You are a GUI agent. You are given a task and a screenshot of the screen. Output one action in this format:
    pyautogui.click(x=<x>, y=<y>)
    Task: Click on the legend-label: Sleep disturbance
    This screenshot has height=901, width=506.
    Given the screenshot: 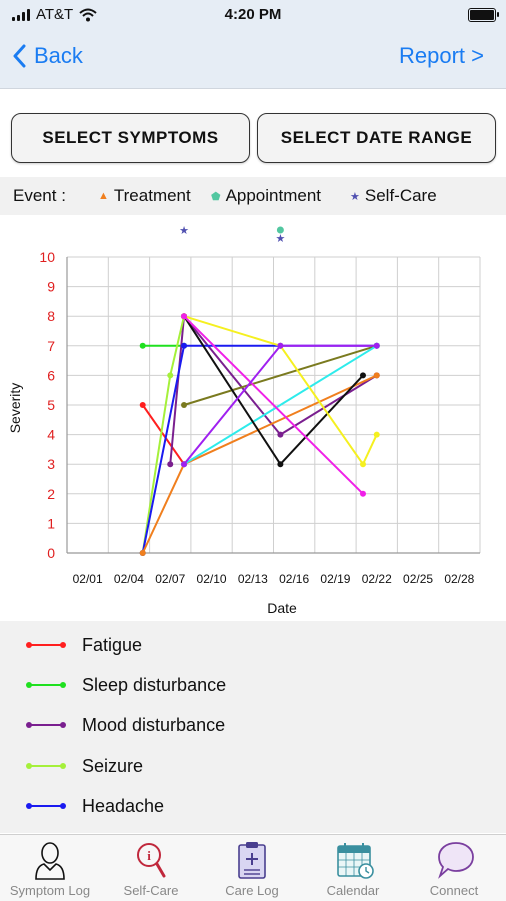 What is the action you would take?
    pyautogui.click(x=154, y=684)
    